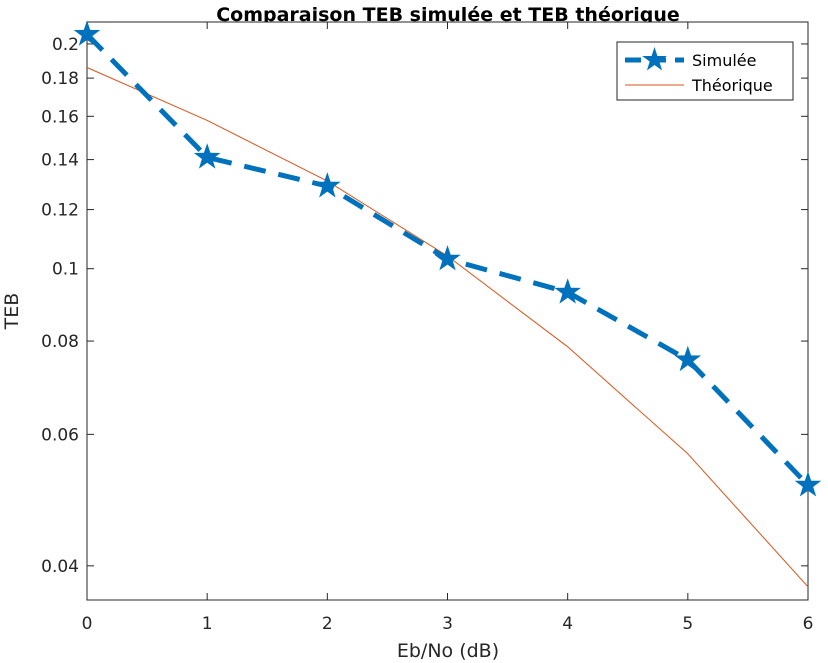 The height and width of the screenshot is (663, 828). Describe the element at coordinates (448, 15) in the screenshot. I see `chart-title: Comparaison TEB simulée et TEB théorique` at that location.